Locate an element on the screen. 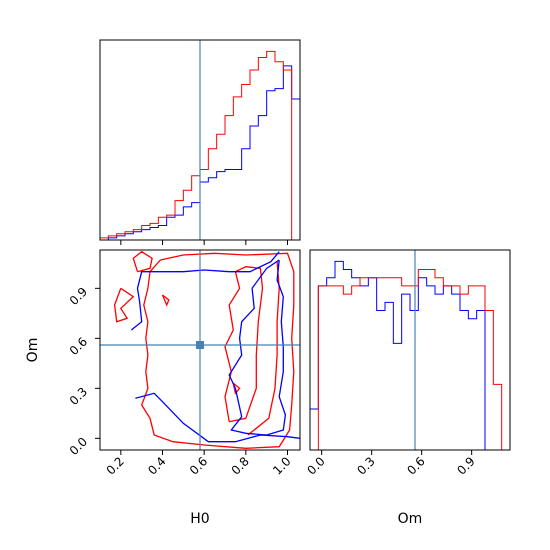 This screenshot has height=550, width=550. h0-xtick-label-3: 0.8 is located at coordinates (240, 465).